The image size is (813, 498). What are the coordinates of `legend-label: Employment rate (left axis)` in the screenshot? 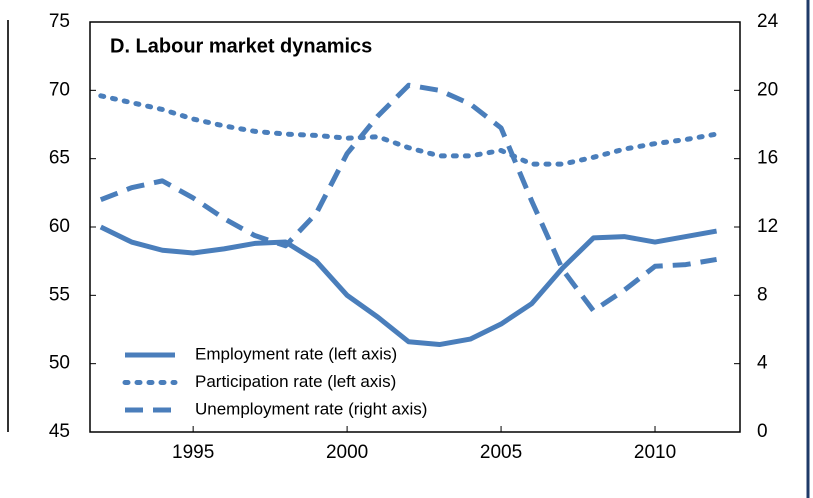 It's located at (296, 353).